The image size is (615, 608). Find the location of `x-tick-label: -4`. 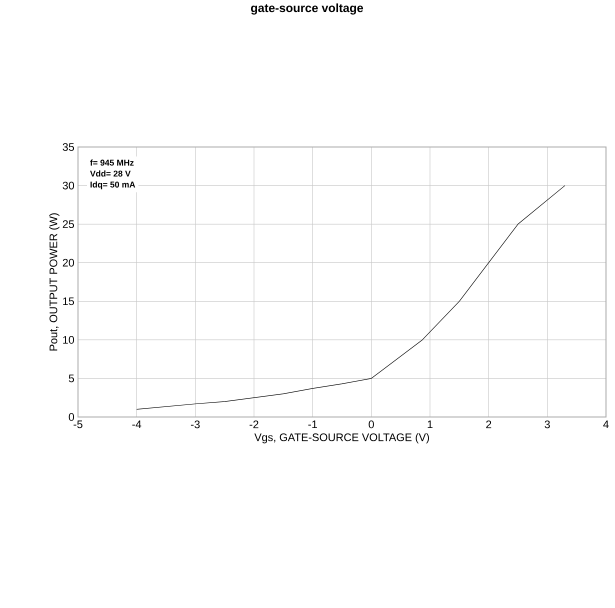

x-tick-label: -4 is located at coordinates (137, 424).